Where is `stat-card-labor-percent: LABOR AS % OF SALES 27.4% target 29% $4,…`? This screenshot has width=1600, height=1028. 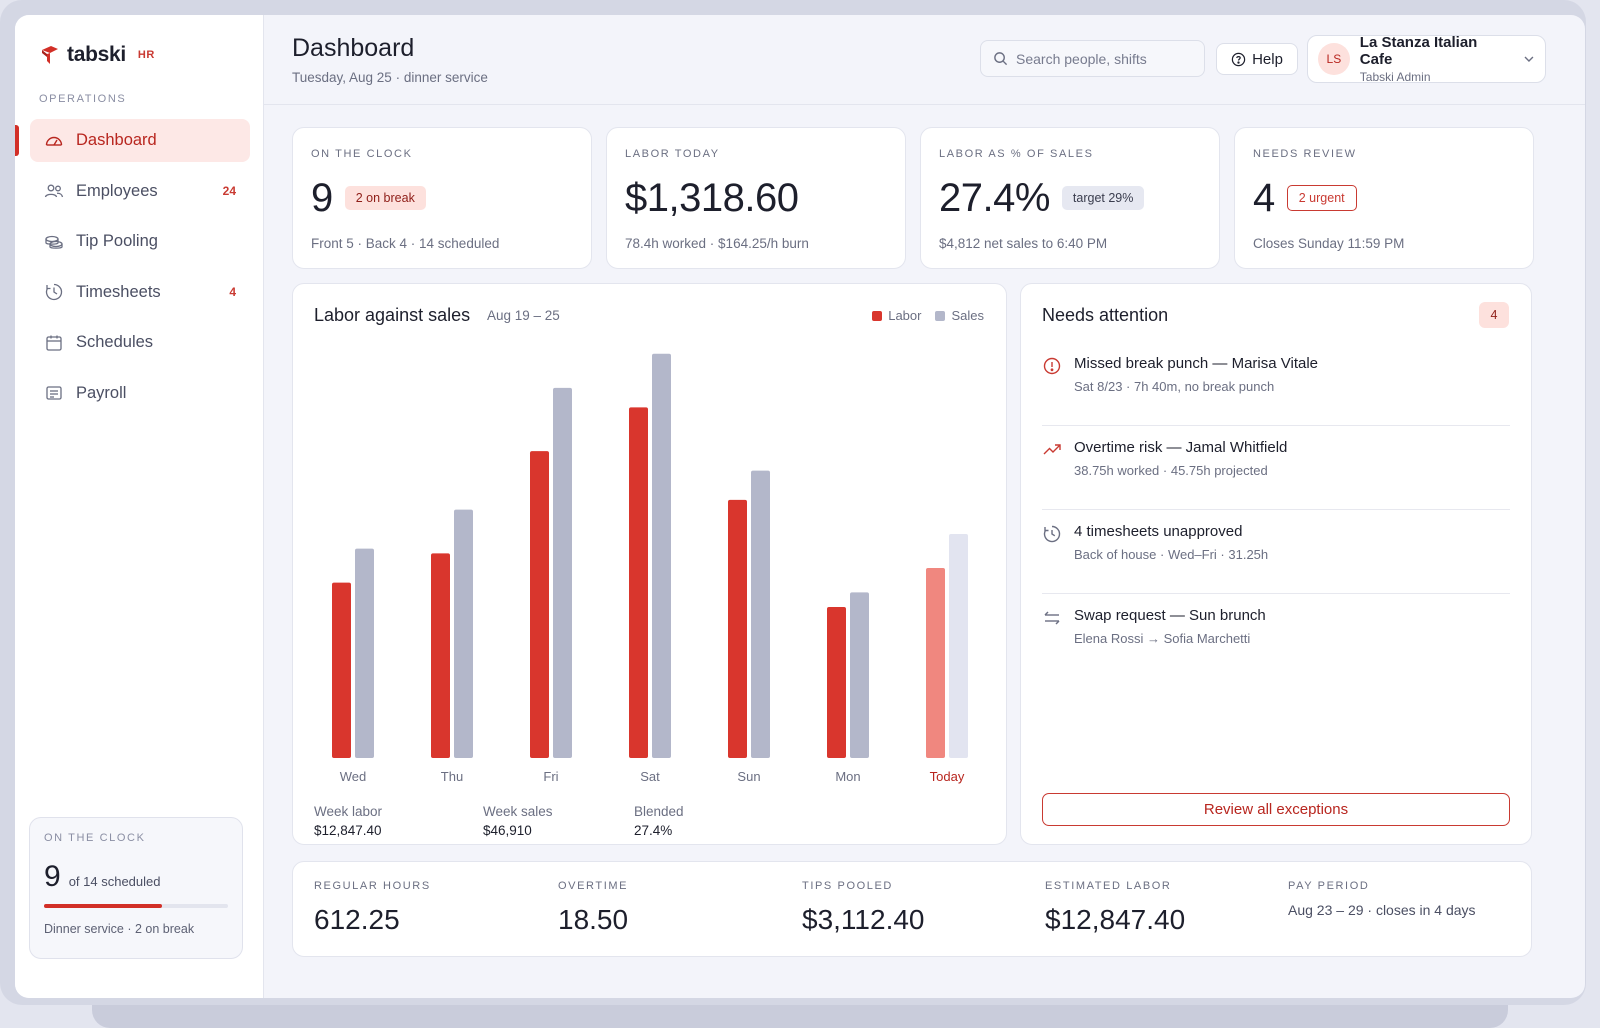 stat-card-labor-percent: LABOR AS % OF SALES 27.4% target 29% $4,… is located at coordinates (1070, 198).